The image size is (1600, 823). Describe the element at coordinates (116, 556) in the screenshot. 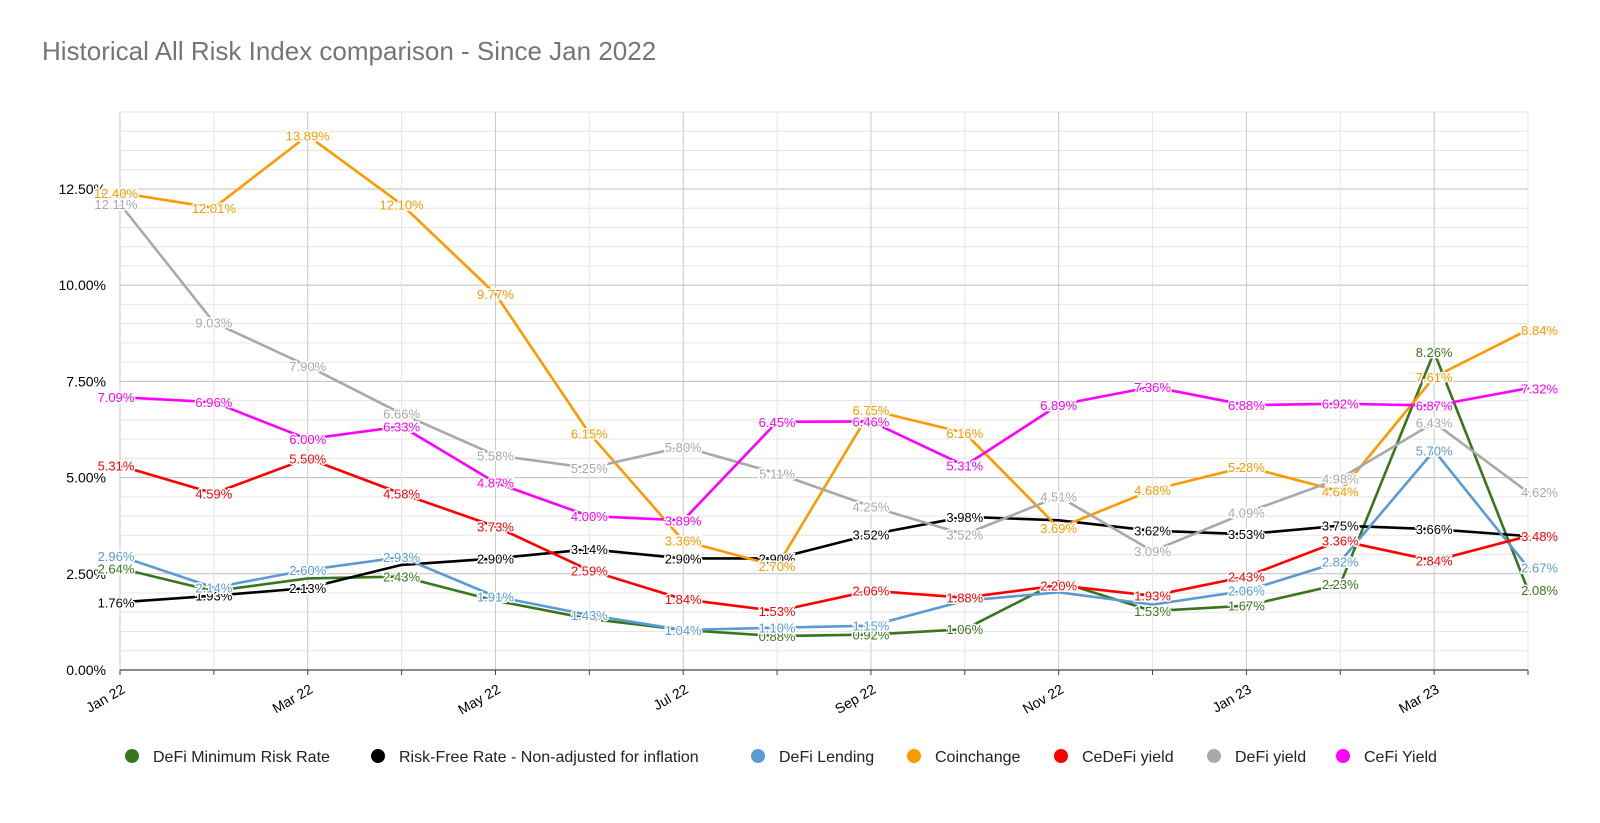

I see `data-label: 2.96%` at that location.